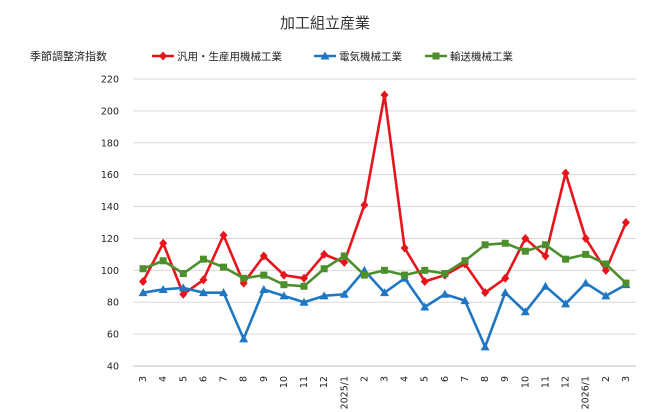  Describe the element at coordinates (110, 80) in the screenshot. I see `y-tick-label: 220` at that location.